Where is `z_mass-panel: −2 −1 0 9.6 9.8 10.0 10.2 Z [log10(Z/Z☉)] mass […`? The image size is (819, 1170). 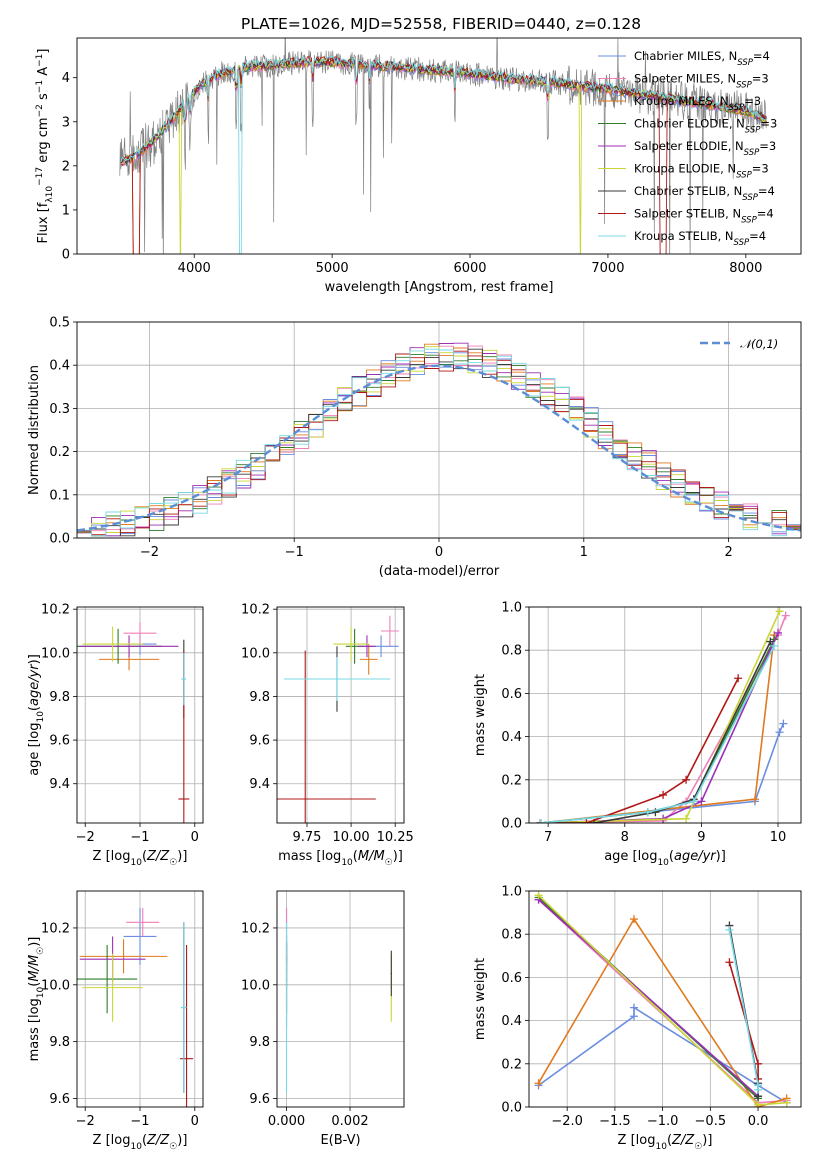
z_mass-panel: −2 −1 0 9.6 9.8 10.0 10.2 Z [log10(Z/Z☉)] mass [… is located at coordinates (115, 1021).